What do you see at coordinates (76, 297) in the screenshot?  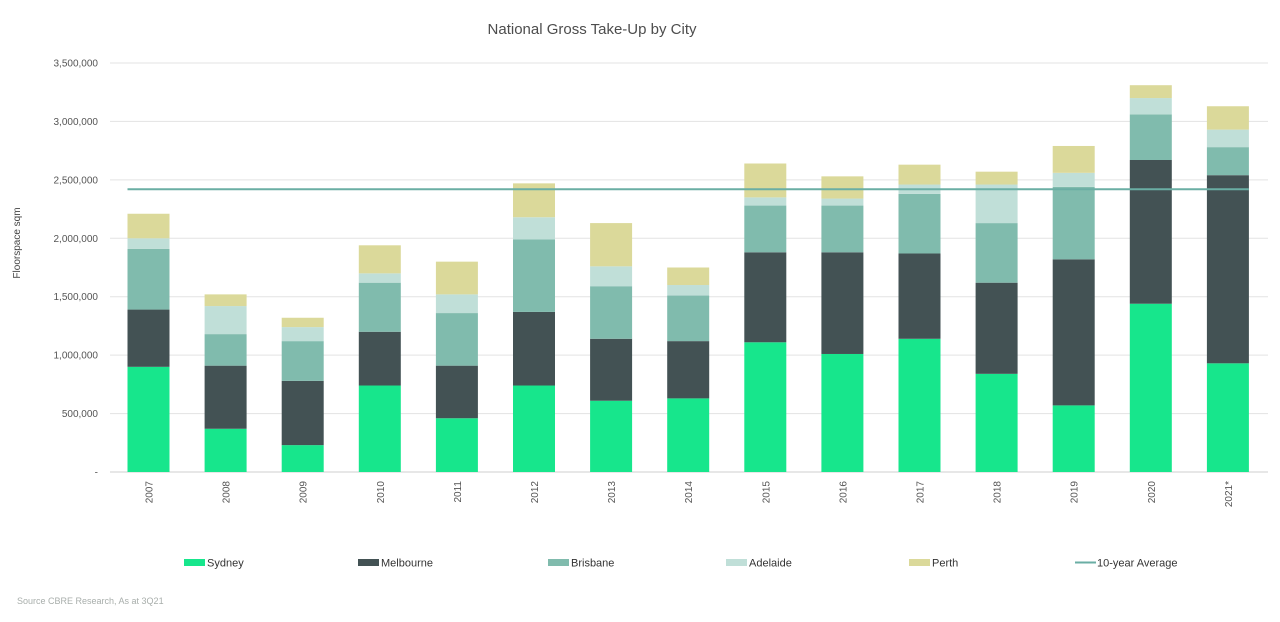 I see `y-tick-label: 1,500,000` at bounding box center [76, 297].